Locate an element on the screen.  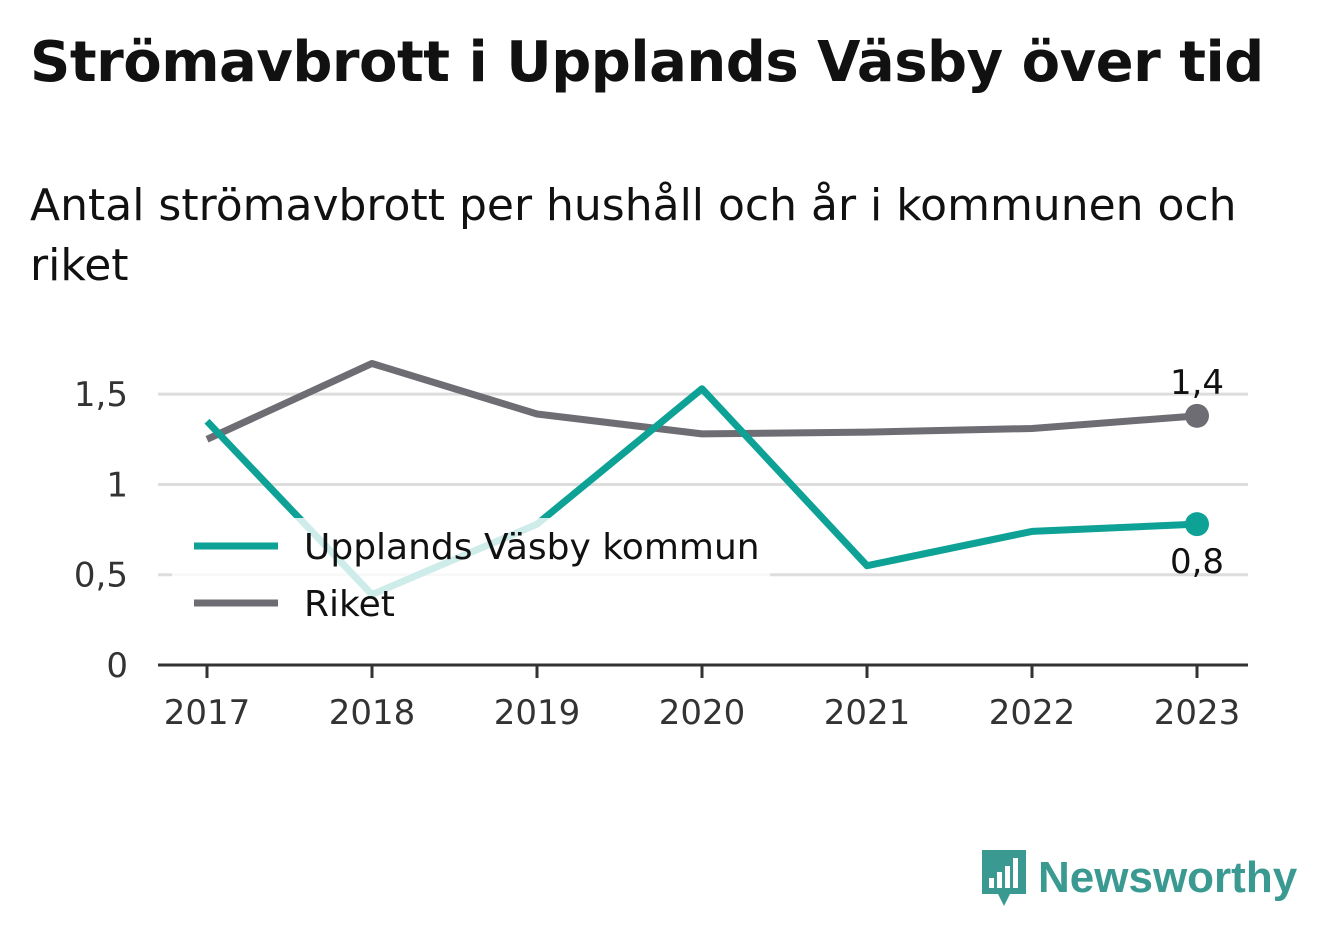
x-tick-label: 2020 is located at coordinates (702, 713).